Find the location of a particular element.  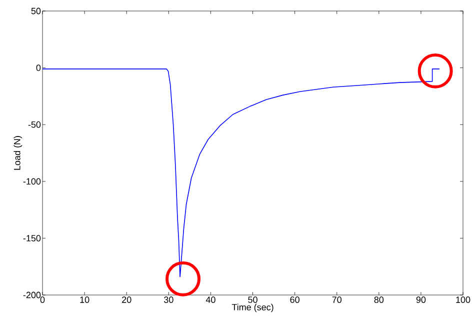

y-tick-label: -150 is located at coordinates (32, 238).